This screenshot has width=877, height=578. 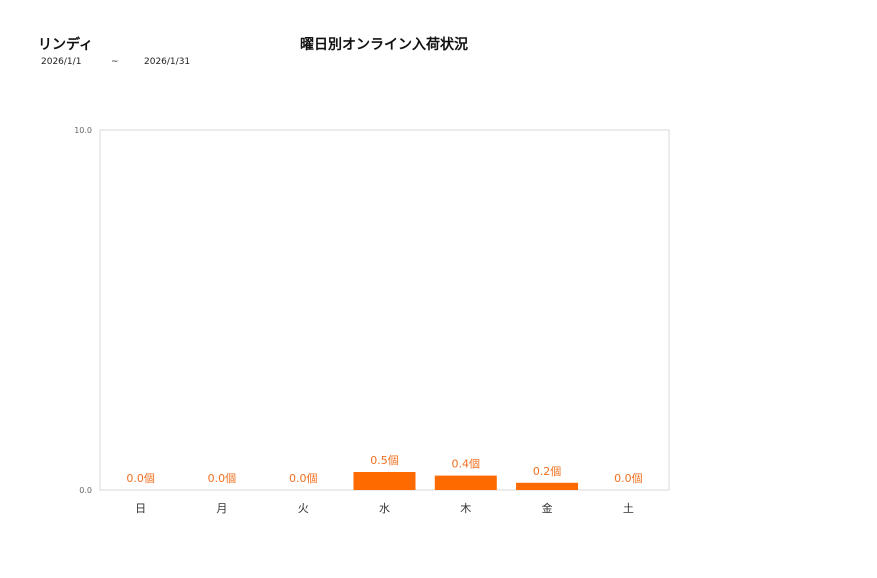 I want to click on x-tick-label: 火, so click(x=303, y=508).